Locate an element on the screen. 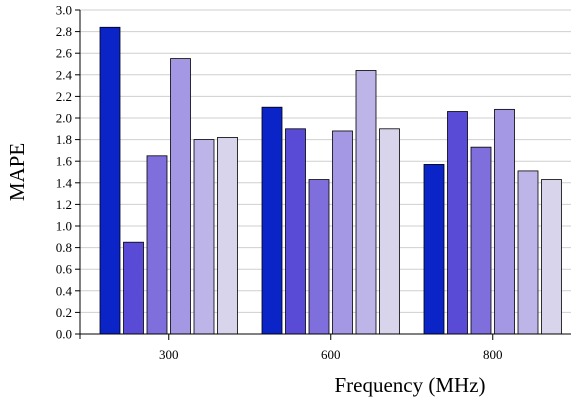 The image size is (571, 400). x-axis-title: Frequency (MHz) is located at coordinates (409, 385).